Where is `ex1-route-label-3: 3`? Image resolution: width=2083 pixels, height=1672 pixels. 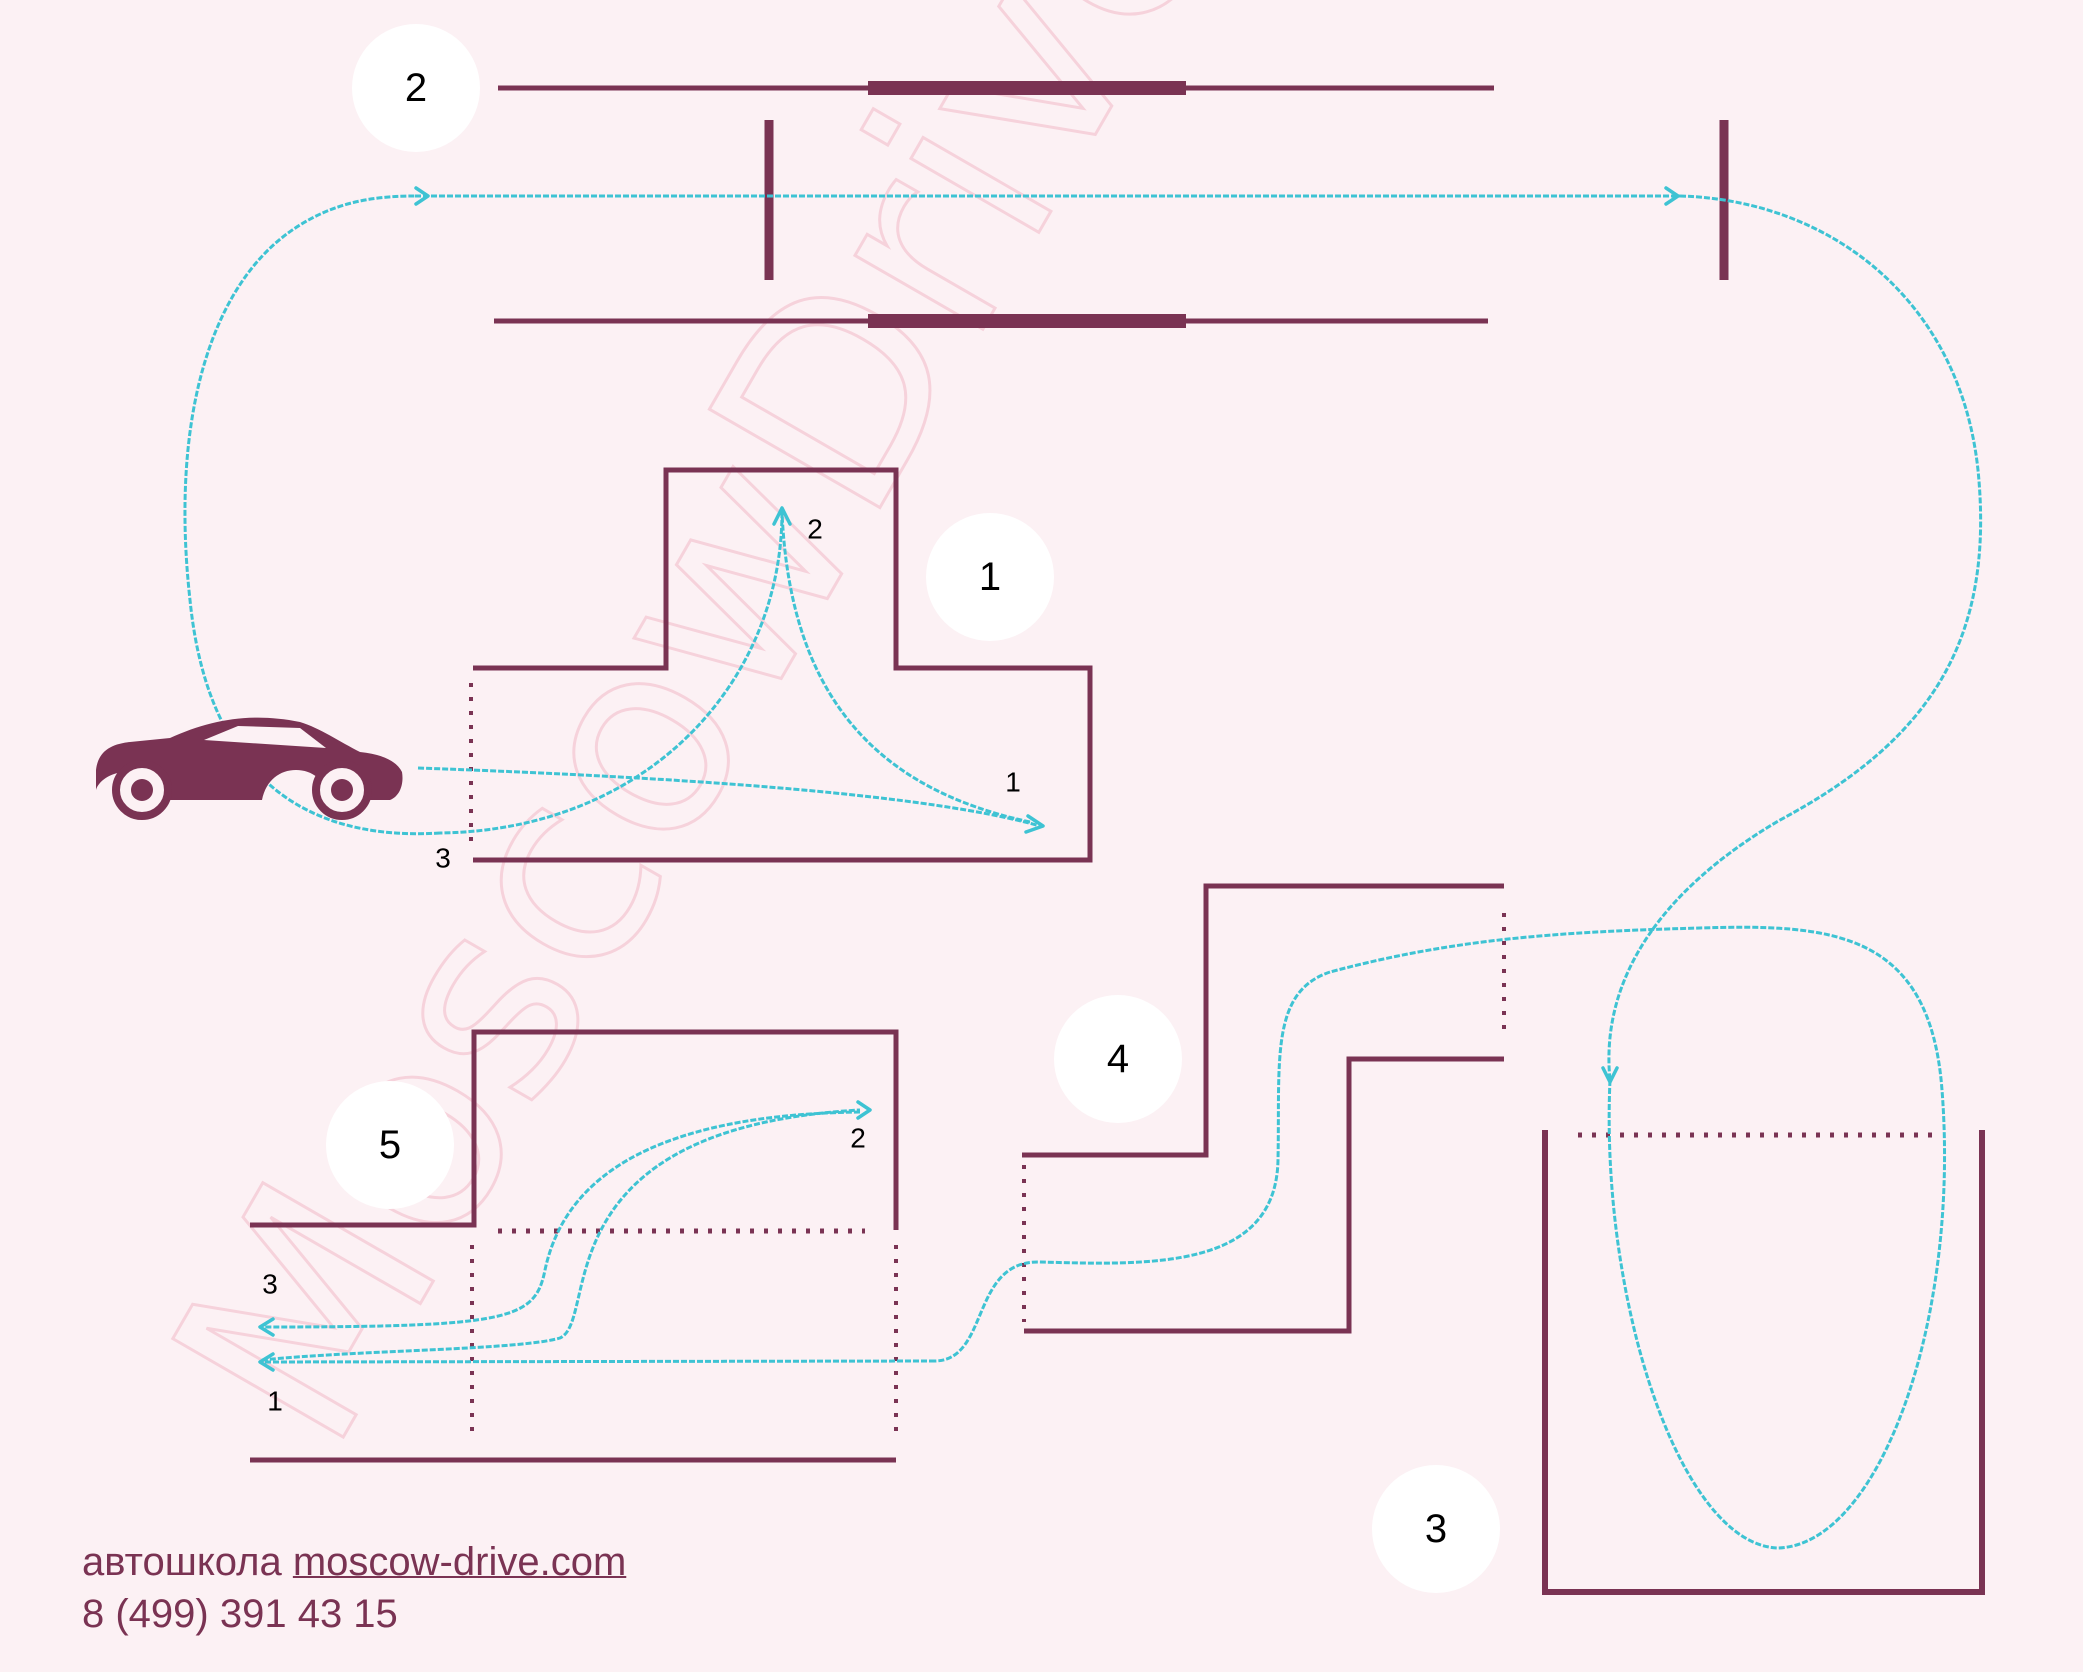
ex1-route-label-3: 3 is located at coordinates (443, 858).